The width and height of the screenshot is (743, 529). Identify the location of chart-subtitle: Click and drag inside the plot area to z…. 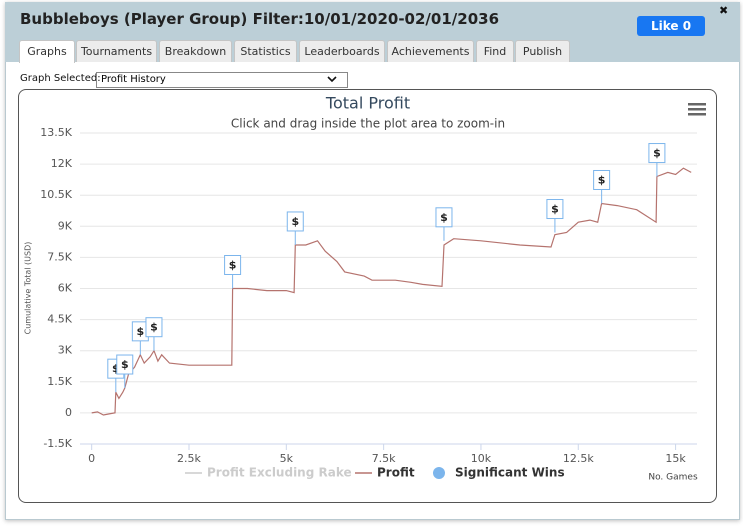
(368, 124).